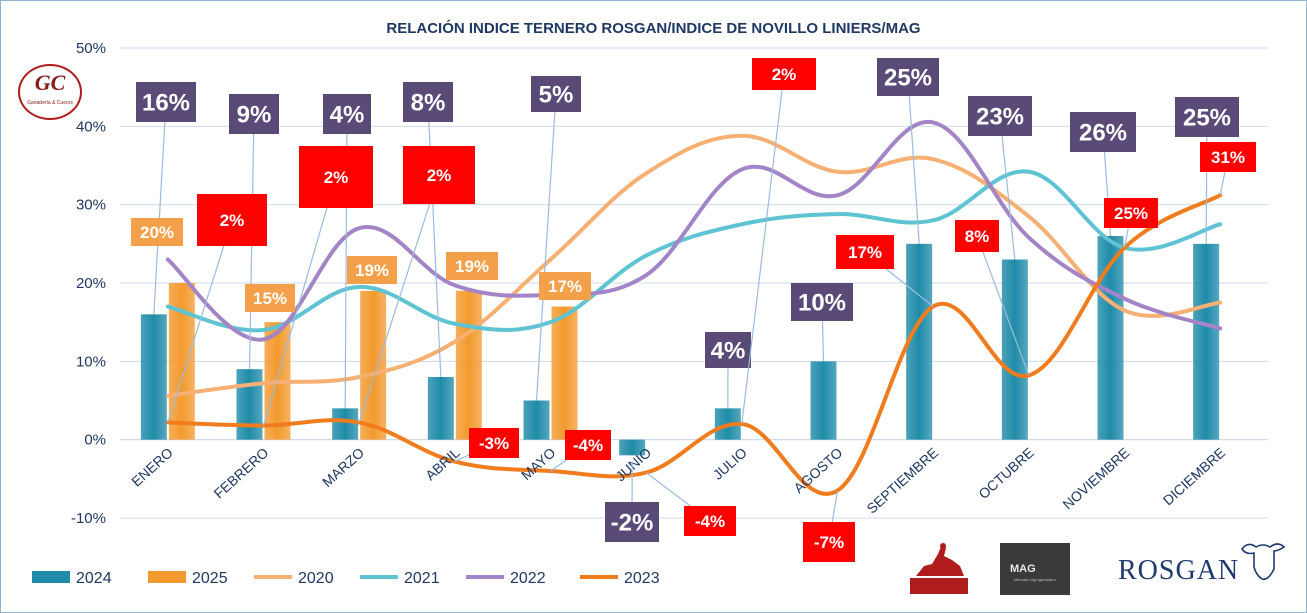 This screenshot has height=613, width=1307. What do you see at coordinates (346, 578) in the screenshot?
I see `legend-layer: 2024 2025 2020 2021 2022 2023` at bounding box center [346, 578].